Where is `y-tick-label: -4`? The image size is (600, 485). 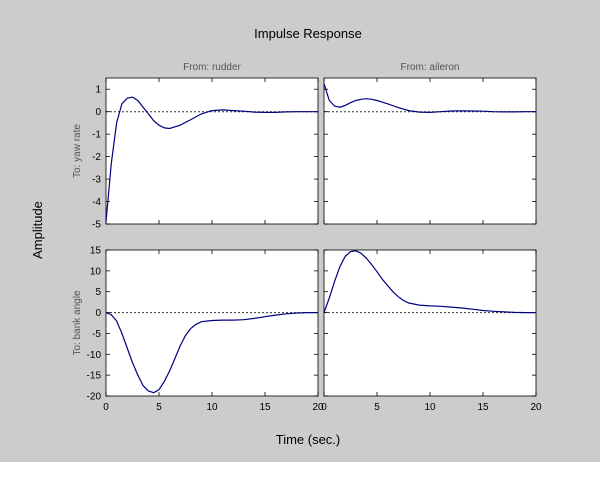
y-tick-label: -4 is located at coordinates (96, 202).